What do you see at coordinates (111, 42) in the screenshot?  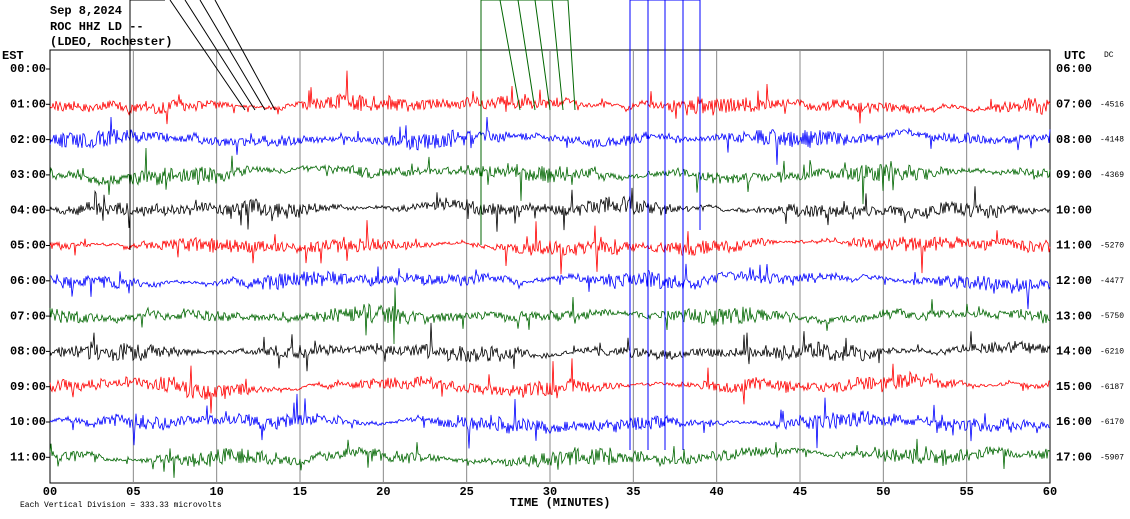 I see `header-network: (LDEO, Rochester)` at bounding box center [111, 42].